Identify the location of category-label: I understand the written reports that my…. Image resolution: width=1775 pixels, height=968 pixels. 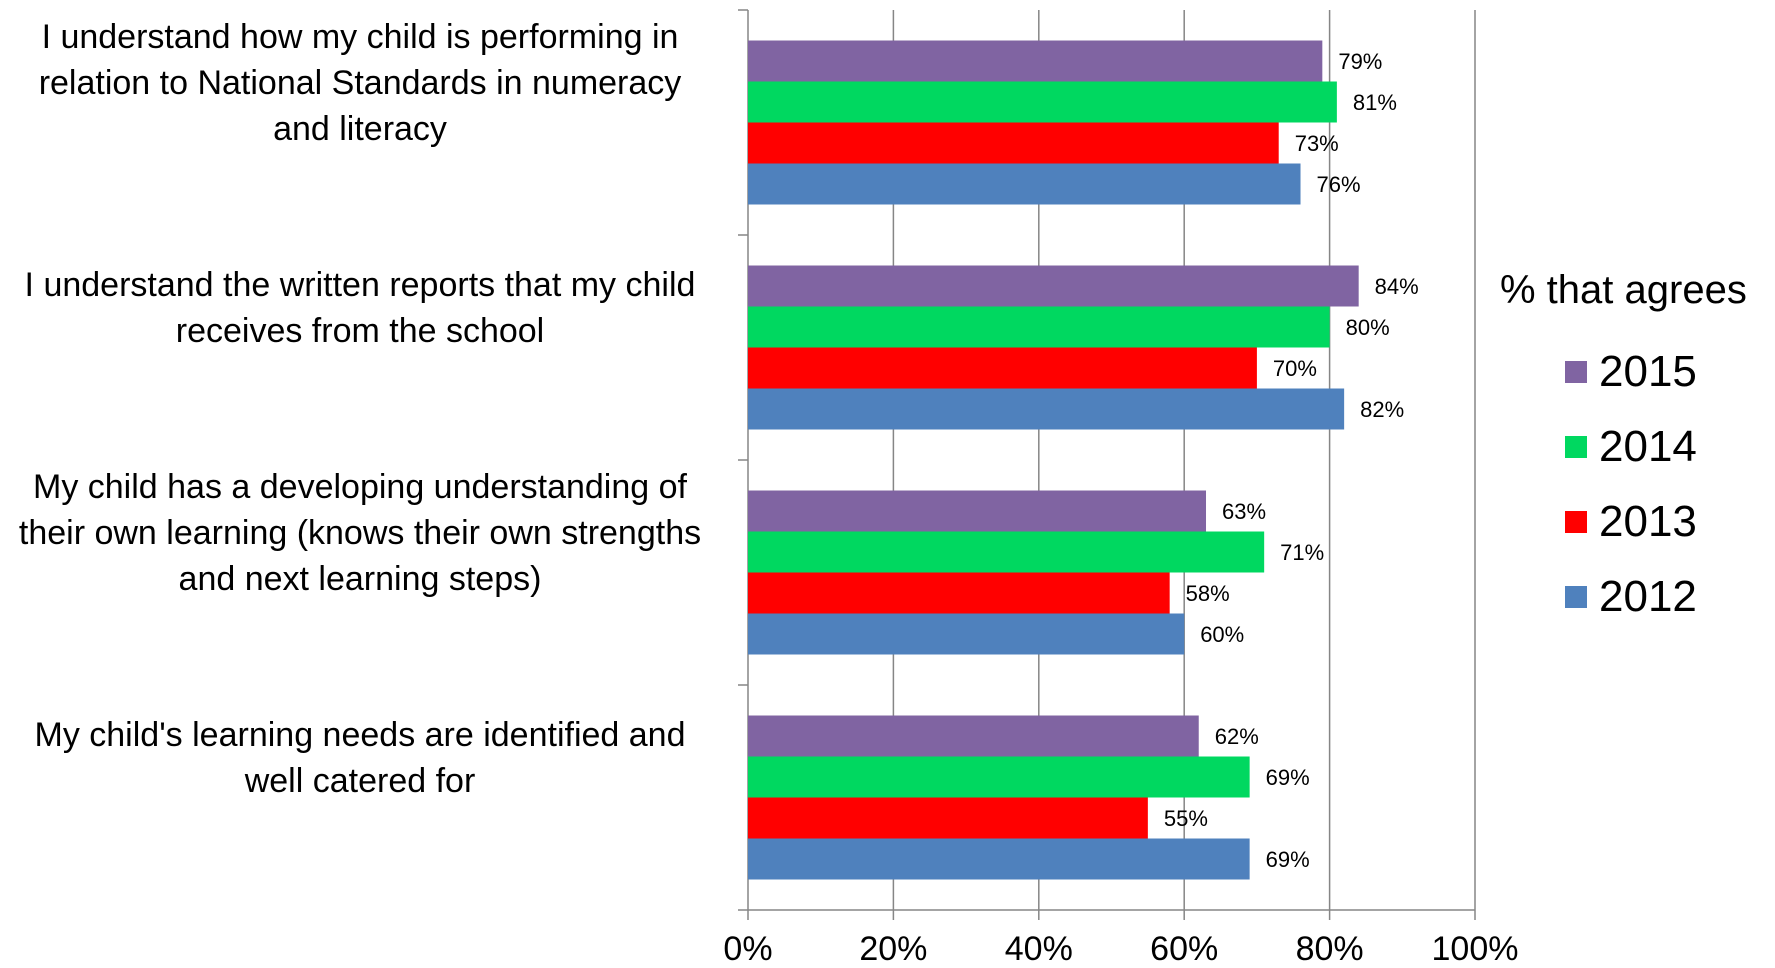
(360, 308).